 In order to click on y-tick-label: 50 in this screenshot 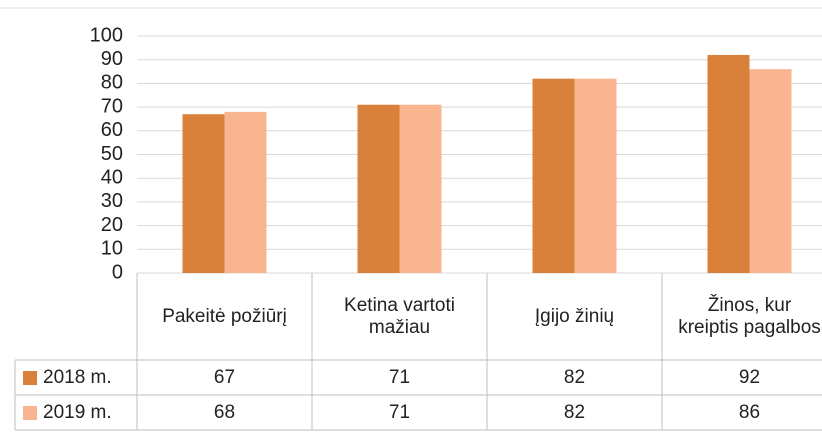, I will do `click(112, 154)`.